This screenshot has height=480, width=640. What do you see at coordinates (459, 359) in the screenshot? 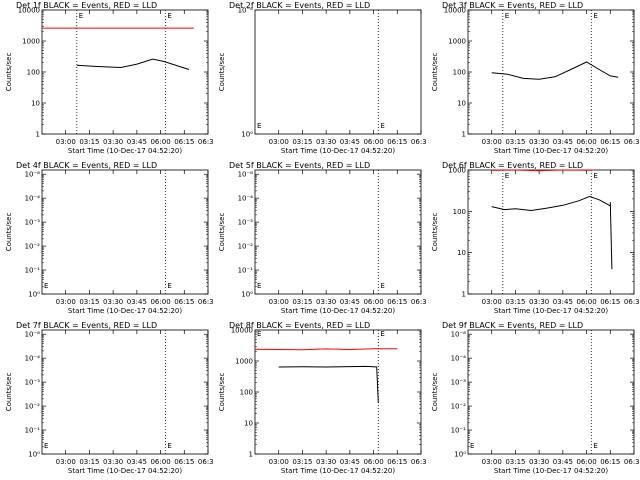
I see `y-tick-label: 10⁻⁴` at bounding box center [459, 359].